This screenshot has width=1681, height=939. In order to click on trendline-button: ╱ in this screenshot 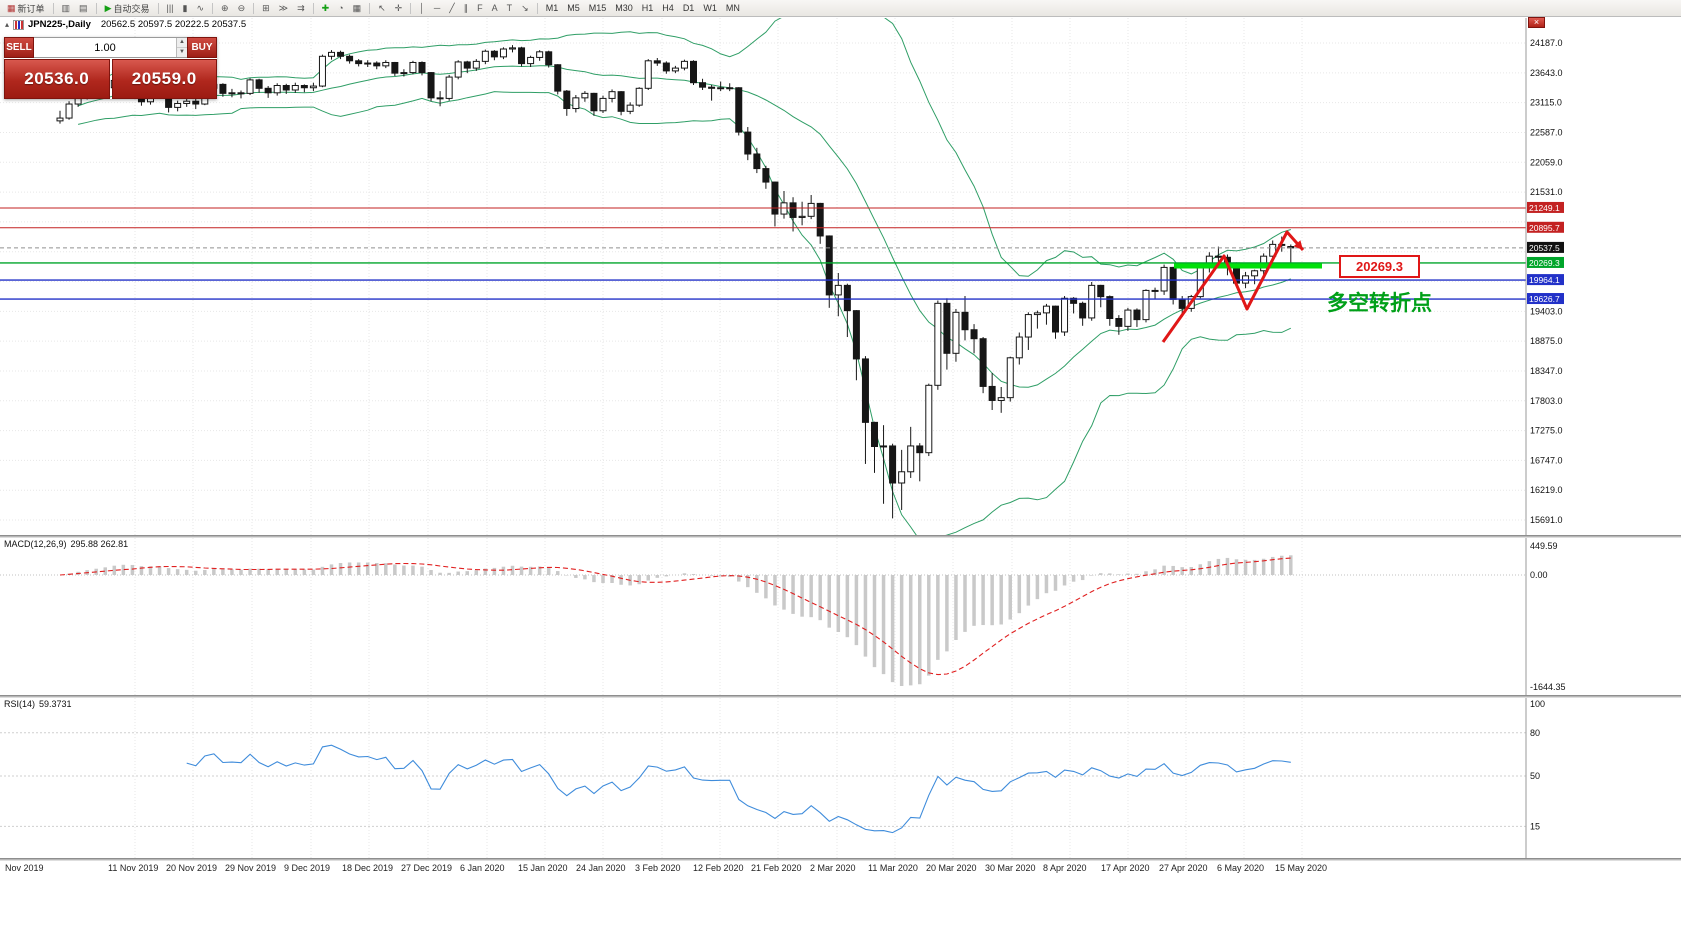, I will do `click(451, 8)`.